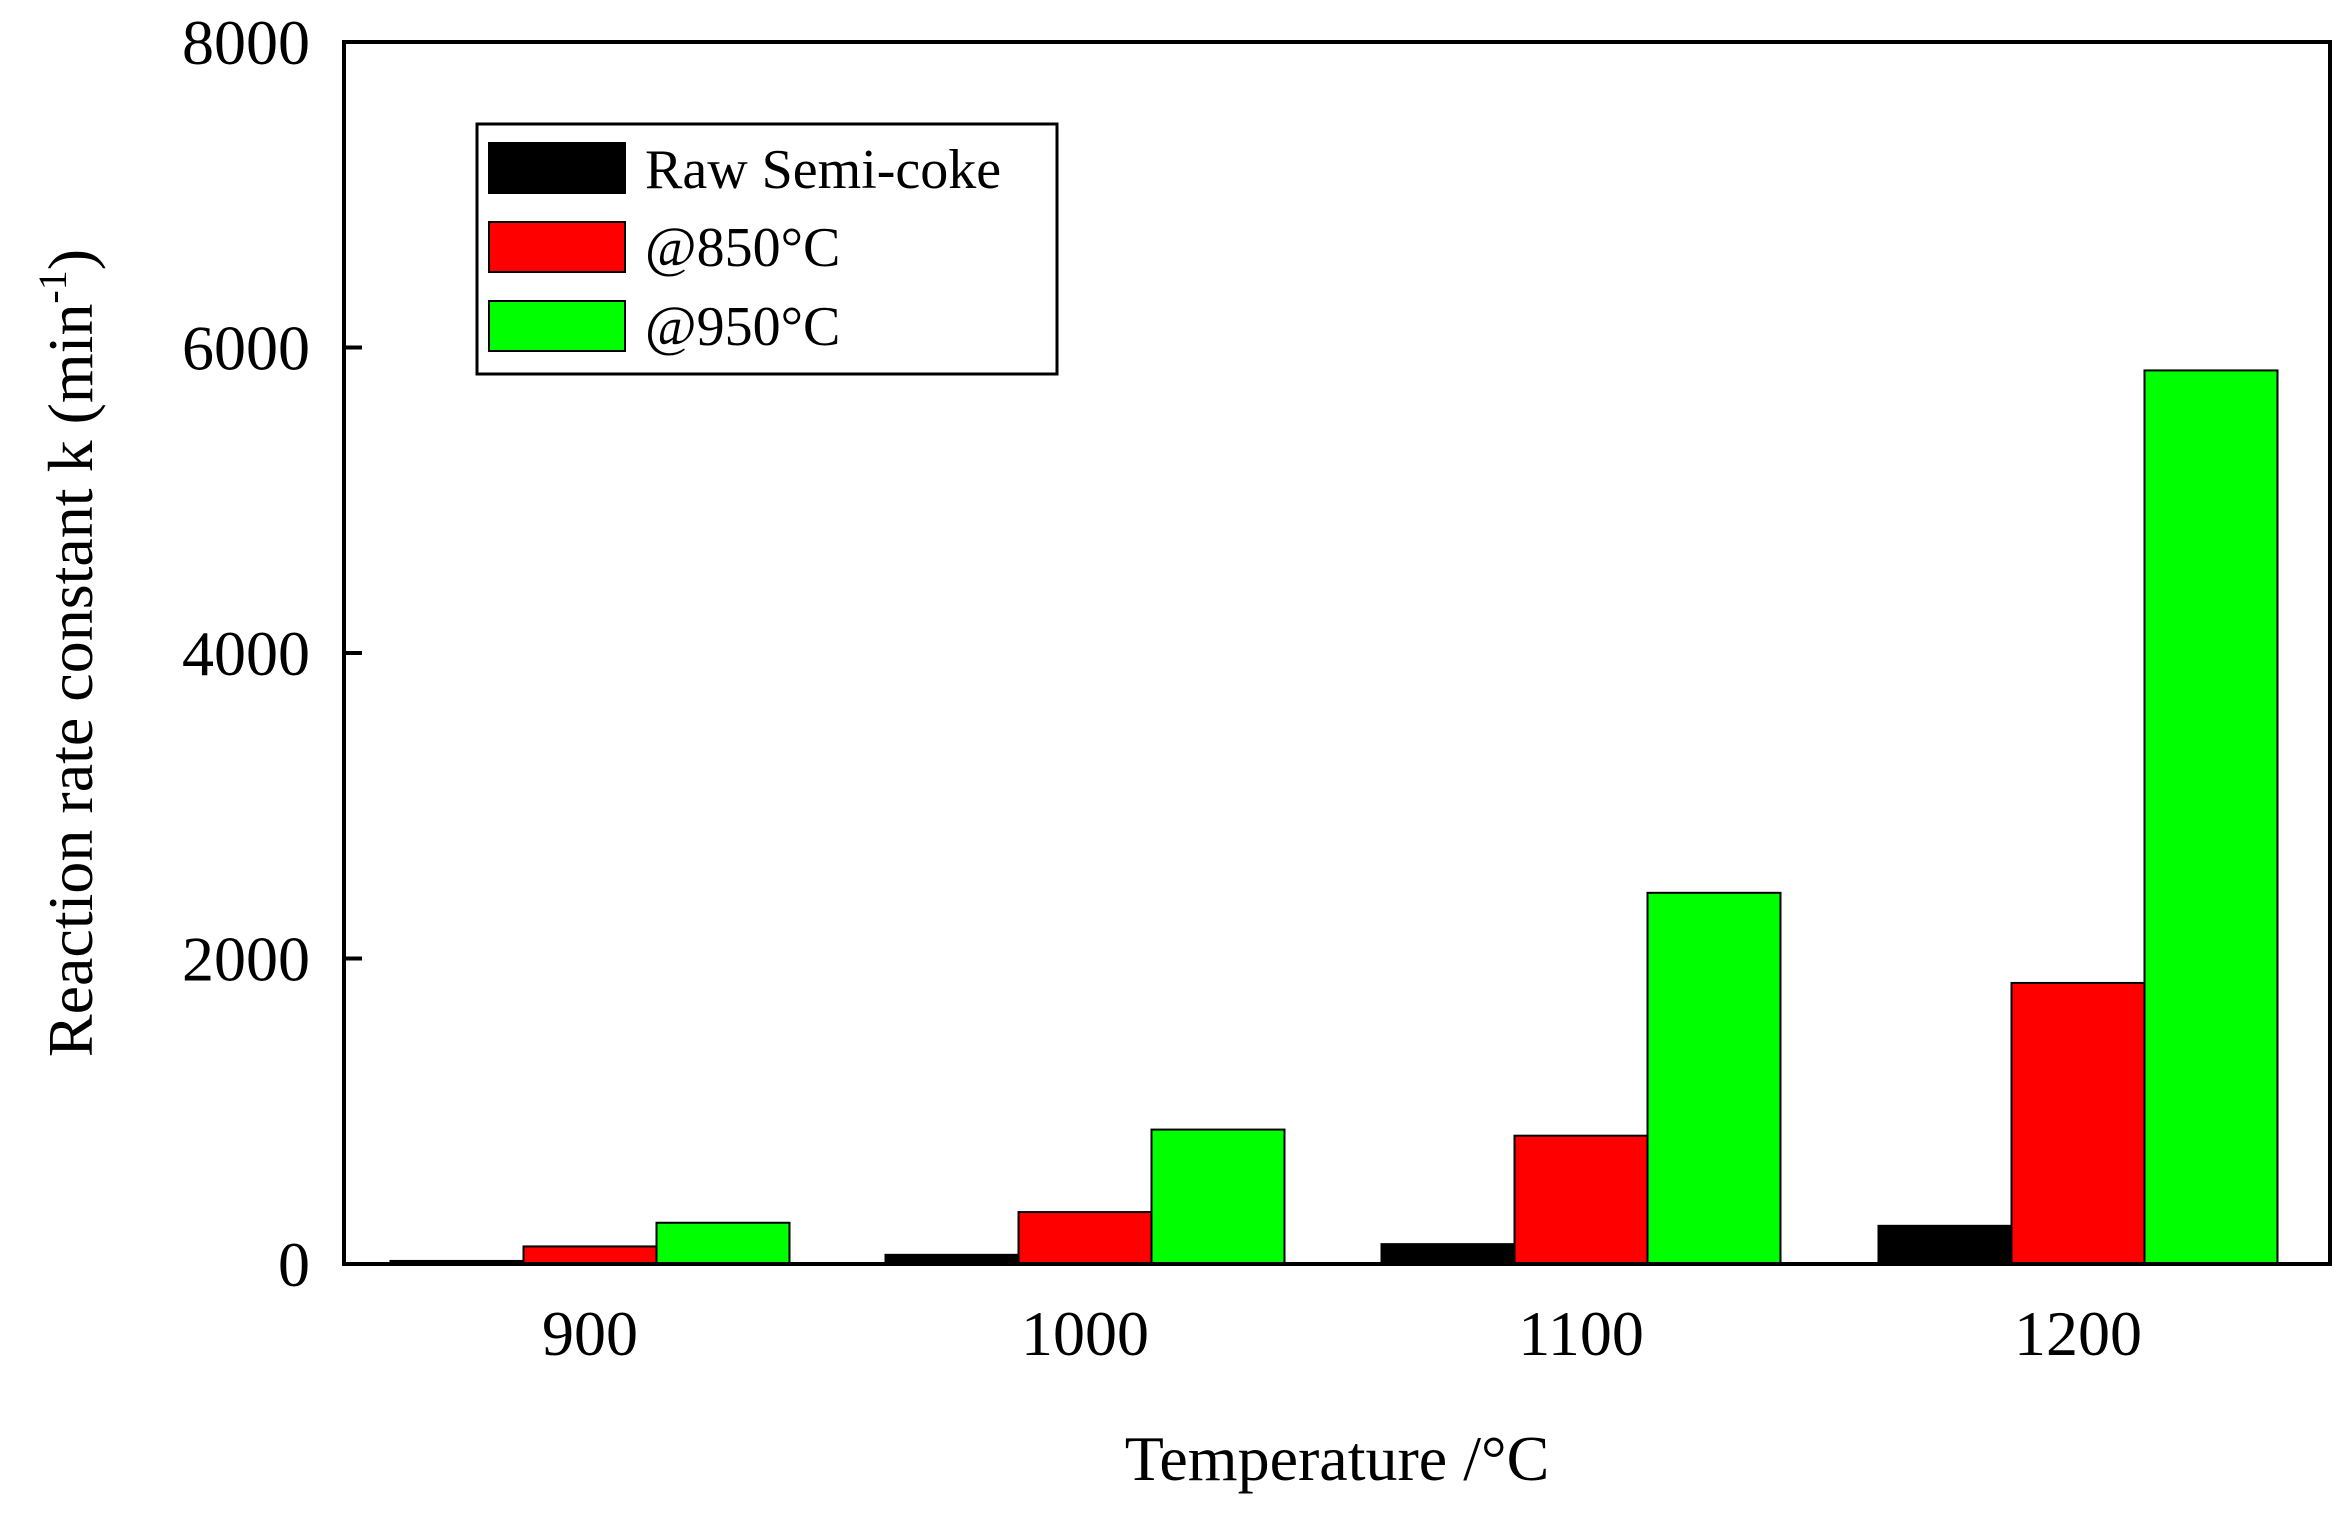 The image size is (2352, 1534). Describe the element at coordinates (590, 1333) in the screenshot. I see `x-tick-label-900: 900` at that location.